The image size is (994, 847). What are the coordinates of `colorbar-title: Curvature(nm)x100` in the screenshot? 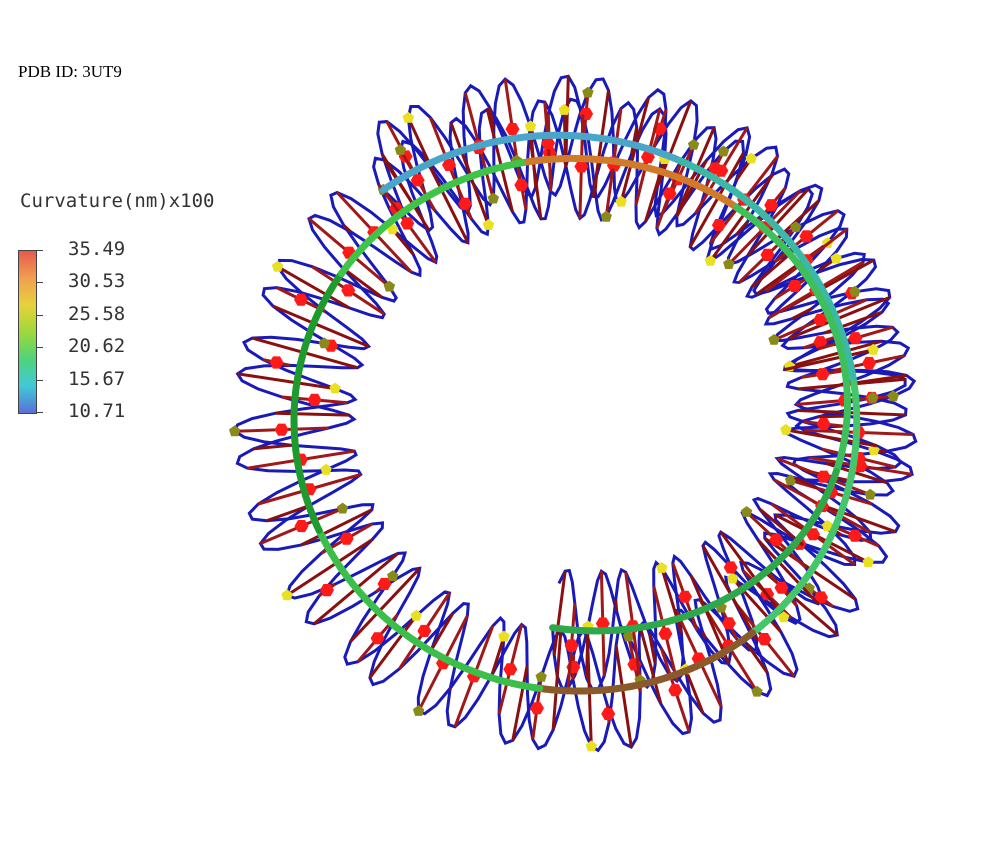 It's located at (117, 201).